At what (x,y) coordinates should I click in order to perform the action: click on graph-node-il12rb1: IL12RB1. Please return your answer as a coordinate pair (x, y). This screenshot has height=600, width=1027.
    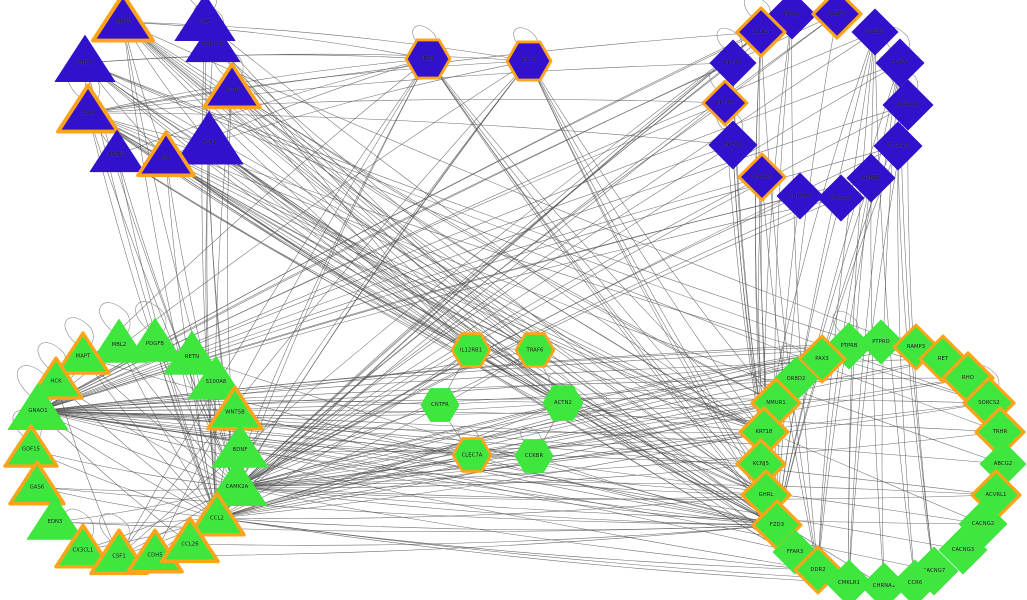
    Looking at the image, I should click on (470, 349).